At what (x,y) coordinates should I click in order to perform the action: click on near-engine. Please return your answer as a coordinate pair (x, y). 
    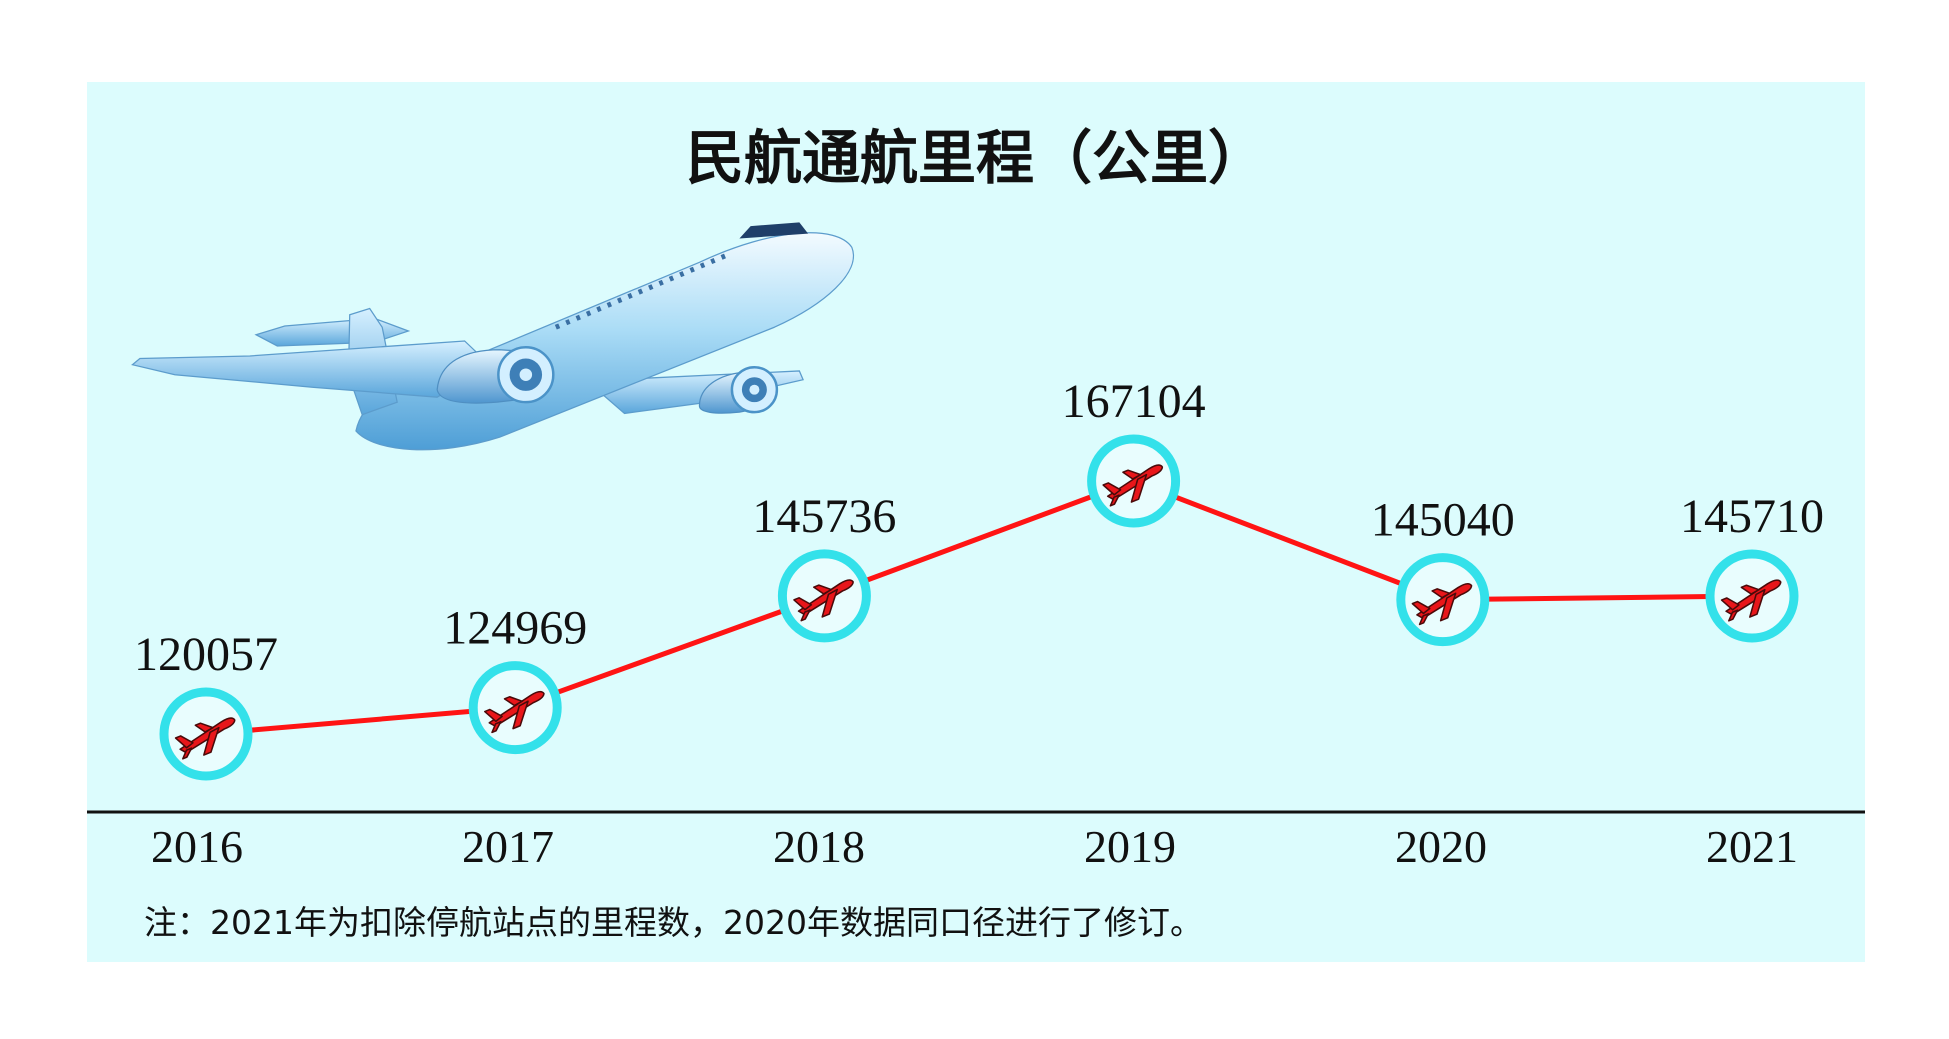
    Looking at the image, I should click on (495, 374).